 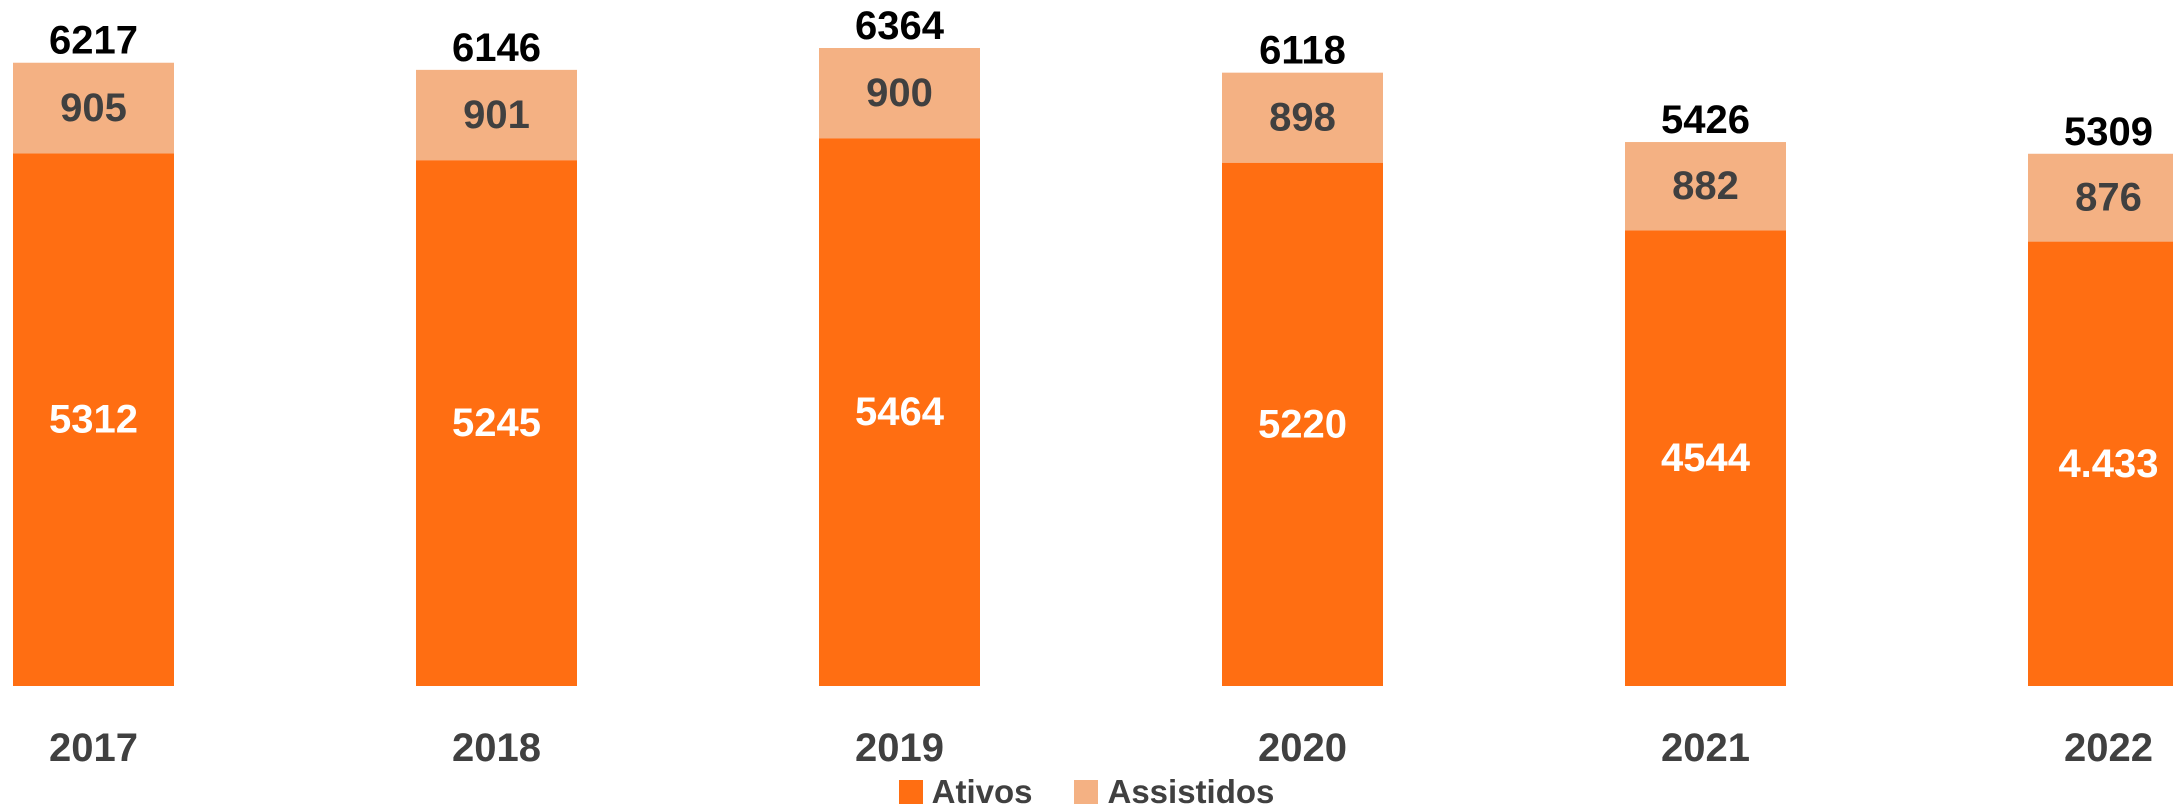 I want to click on bar-assistidos-2019, so click(x=899, y=93).